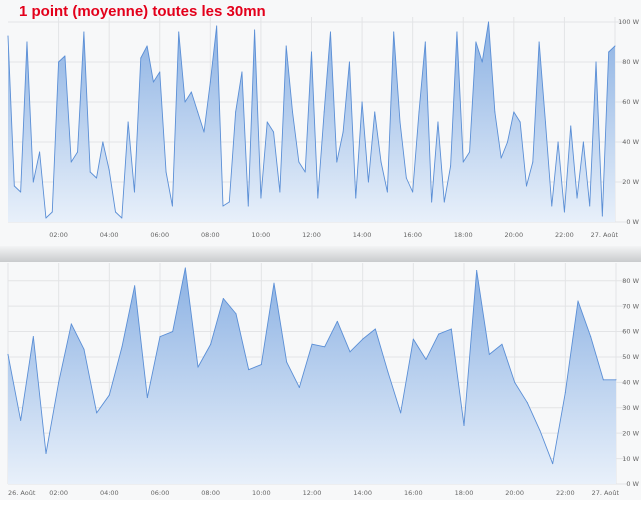 This screenshot has height=505, width=641. I want to click on y-tick-label: 60 W, so click(630, 102).